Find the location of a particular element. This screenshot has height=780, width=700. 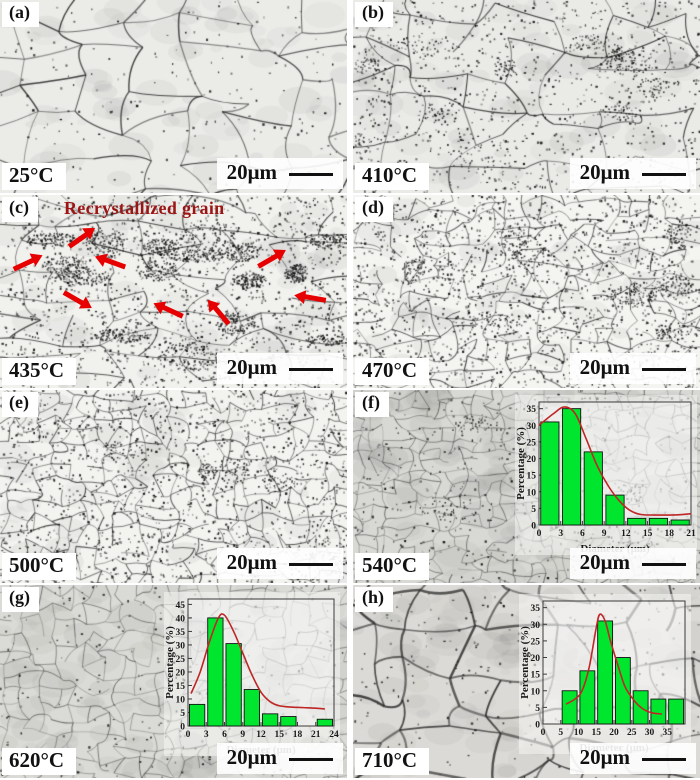

panel-letter-label: (c) is located at coordinates (20, 209).